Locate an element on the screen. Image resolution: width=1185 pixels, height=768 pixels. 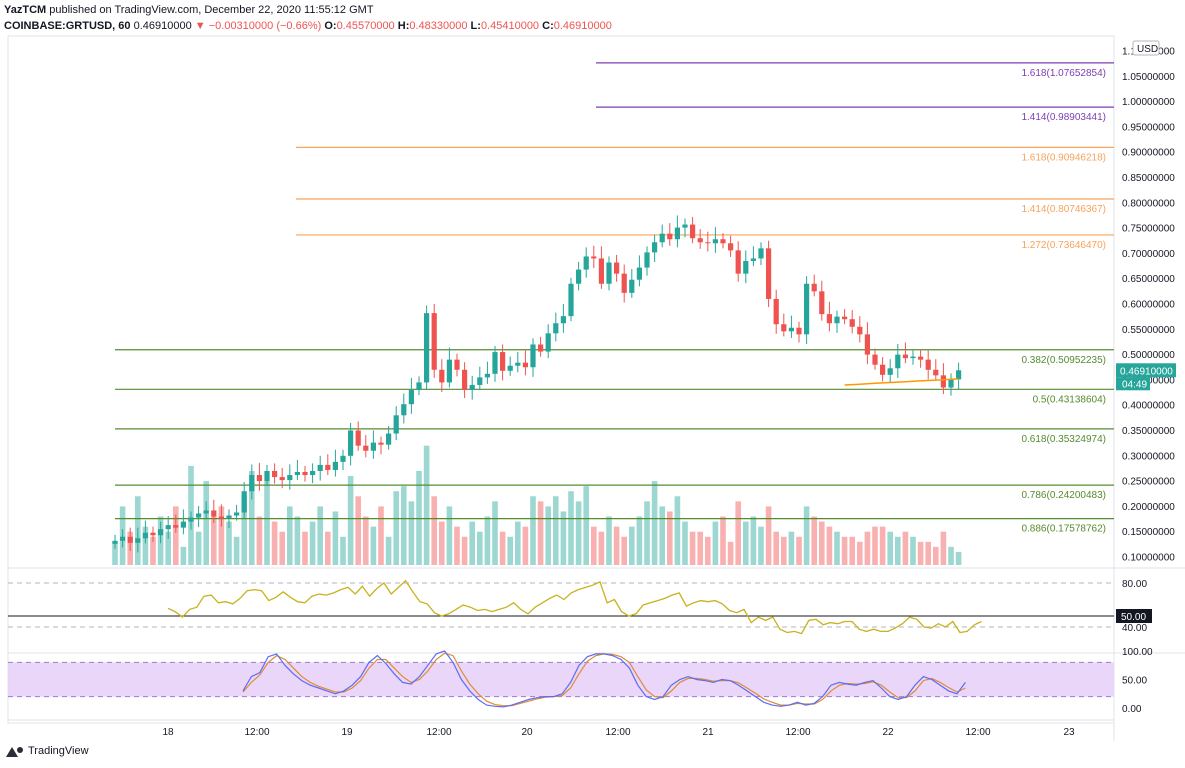
price-tick-label: 0.20000000 is located at coordinates (1148, 507).